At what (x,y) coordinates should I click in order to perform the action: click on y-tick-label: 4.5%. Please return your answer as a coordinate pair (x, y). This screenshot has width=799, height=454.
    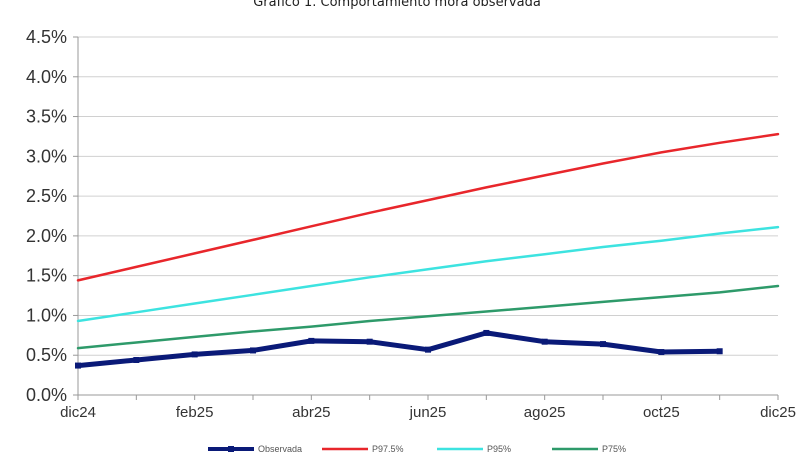
    Looking at the image, I should click on (46, 37).